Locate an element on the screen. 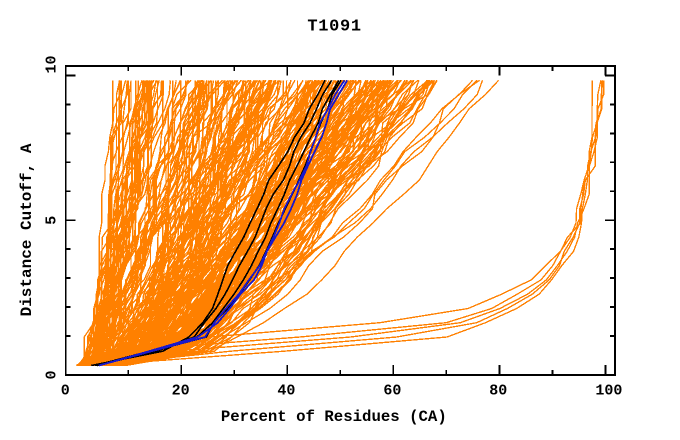 The image size is (680, 440). svg-text: 80 is located at coordinates (498, 391).